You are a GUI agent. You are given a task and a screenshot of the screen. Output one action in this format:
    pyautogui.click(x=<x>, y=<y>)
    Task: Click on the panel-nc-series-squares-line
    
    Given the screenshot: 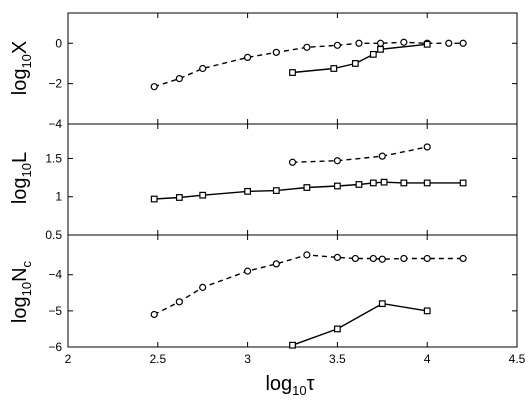 What is the action you would take?
    pyautogui.click(x=360, y=324)
    